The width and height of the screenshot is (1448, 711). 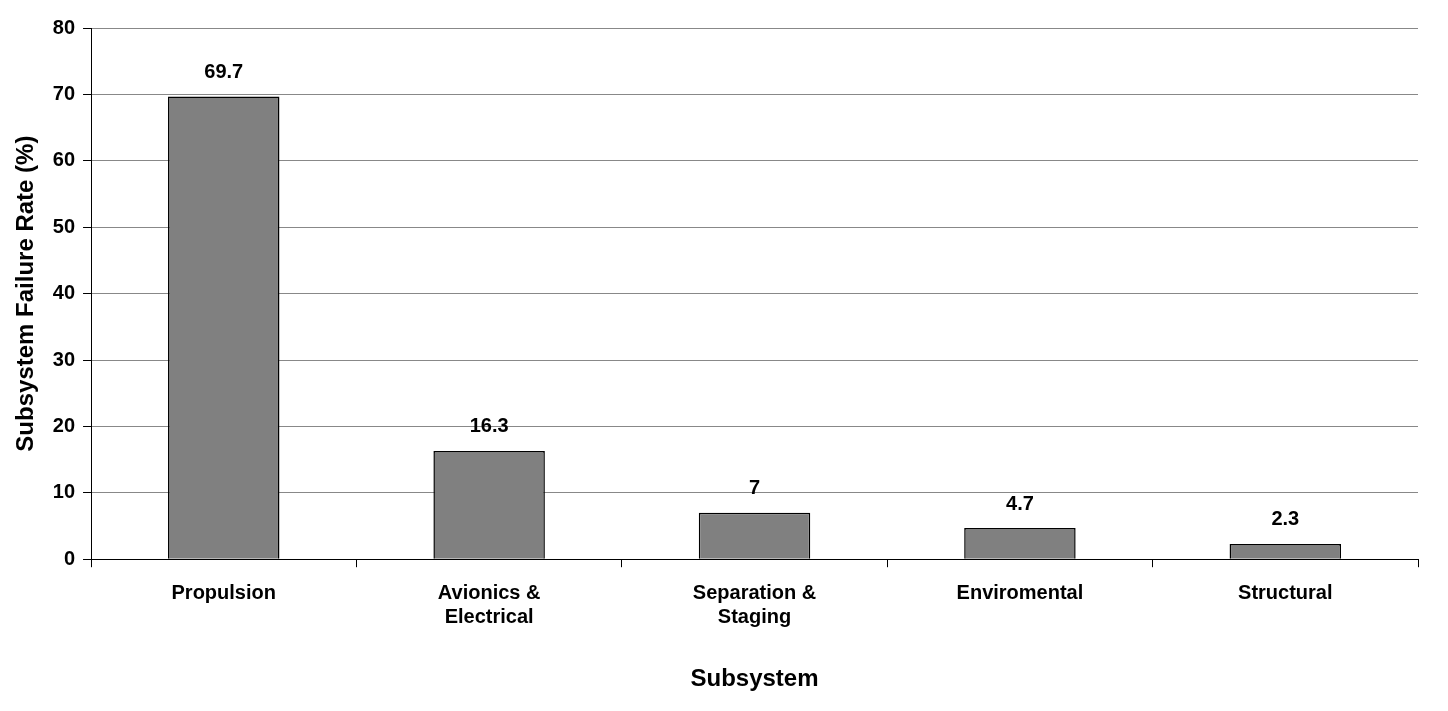 What do you see at coordinates (754, 678) in the screenshot?
I see `x-axis-title: Subsystem` at bounding box center [754, 678].